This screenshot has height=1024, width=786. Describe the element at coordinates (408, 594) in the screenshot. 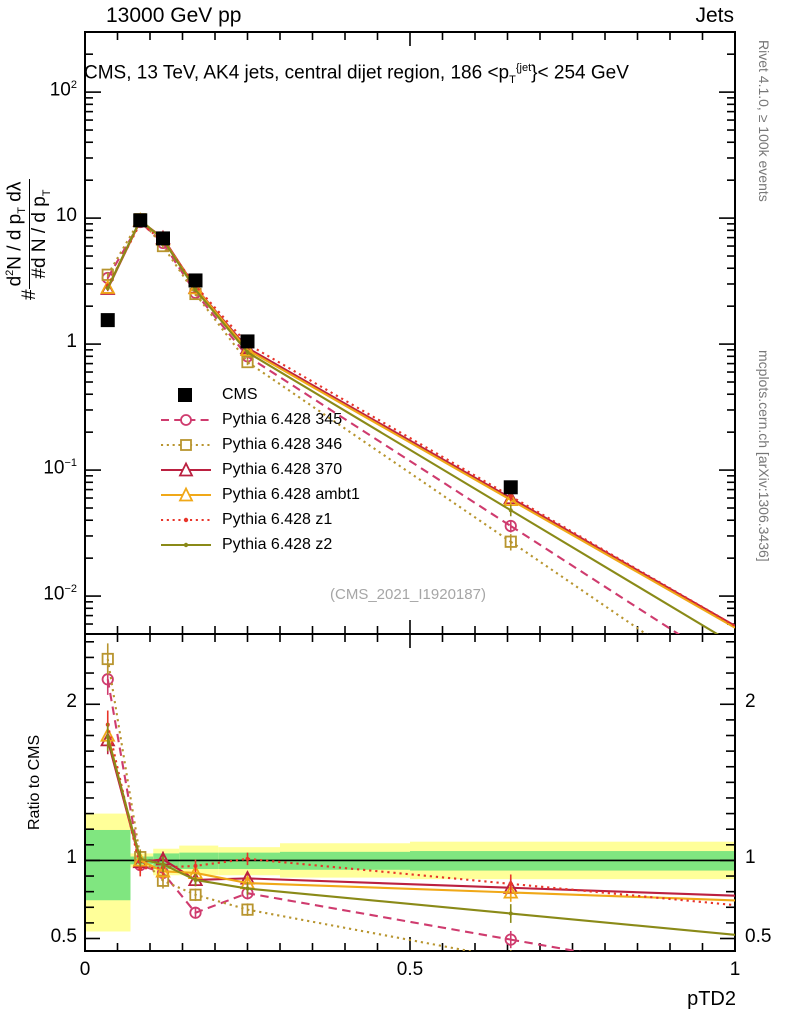

I see `analysis-id-watermark: (CMS_2021_I1920187)` at that location.